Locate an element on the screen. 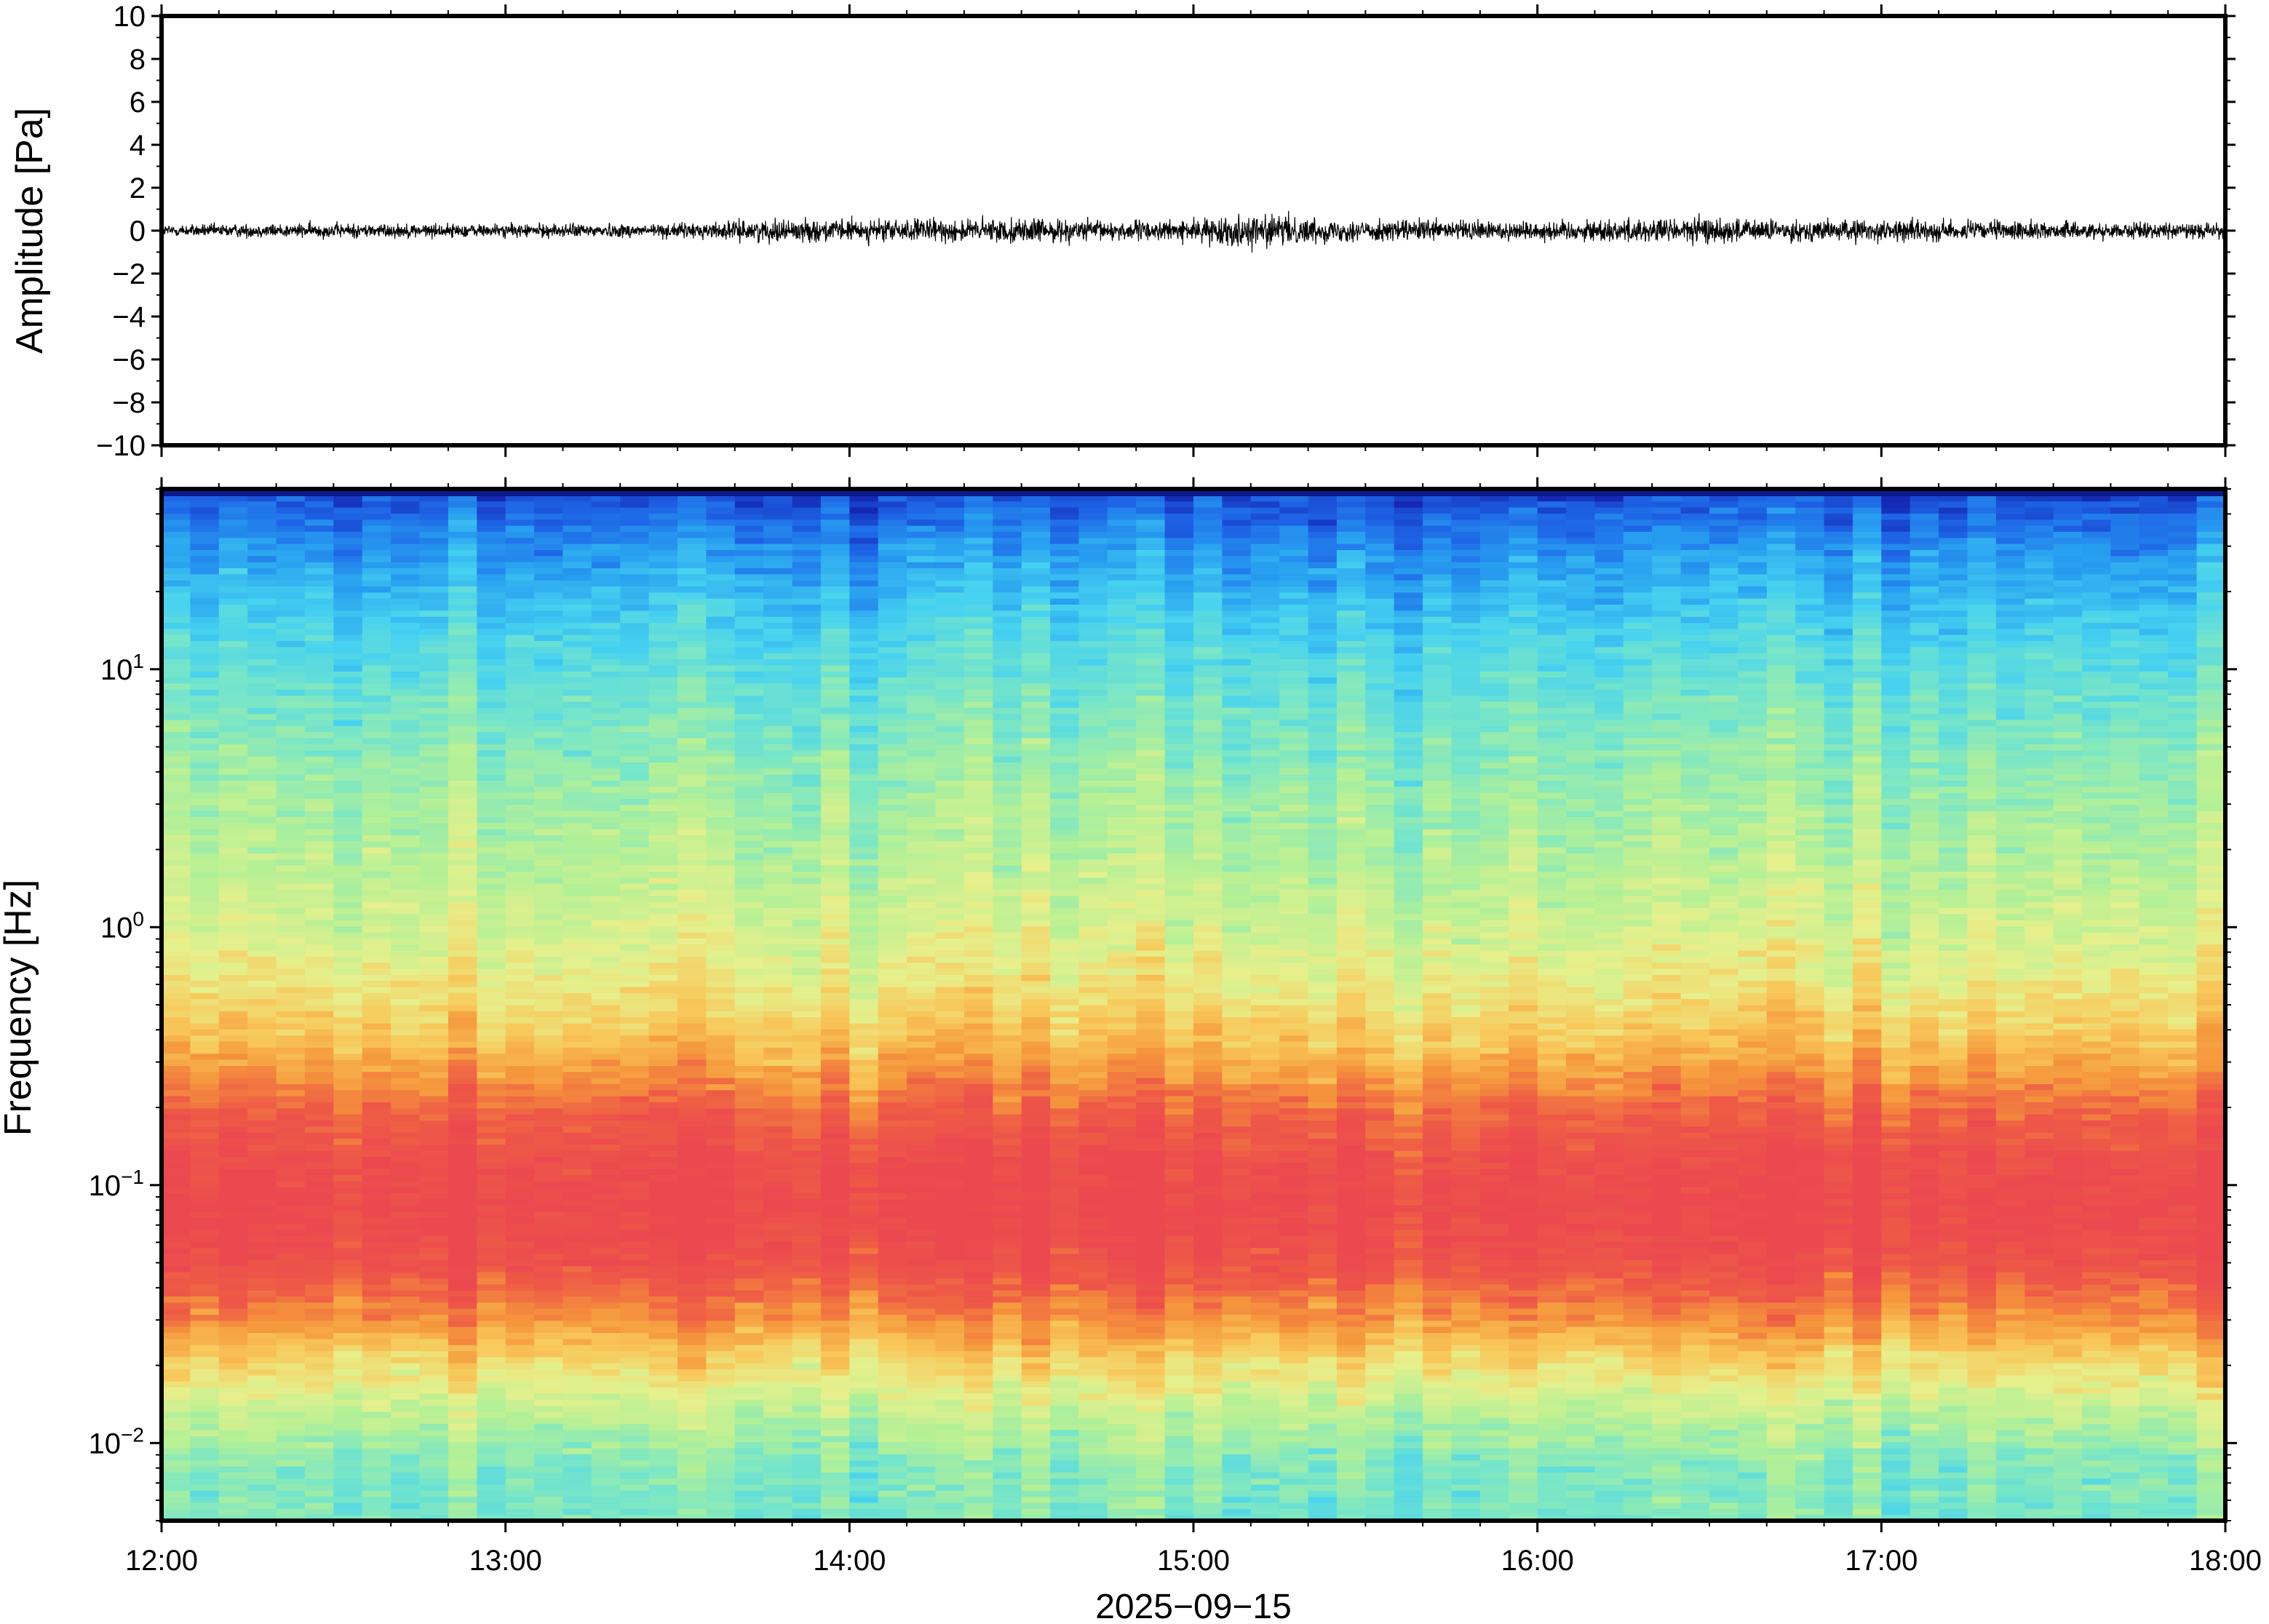 The height and width of the screenshot is (1624, 2269). y-tick-label: −4 is located at coordinates (129, 317).